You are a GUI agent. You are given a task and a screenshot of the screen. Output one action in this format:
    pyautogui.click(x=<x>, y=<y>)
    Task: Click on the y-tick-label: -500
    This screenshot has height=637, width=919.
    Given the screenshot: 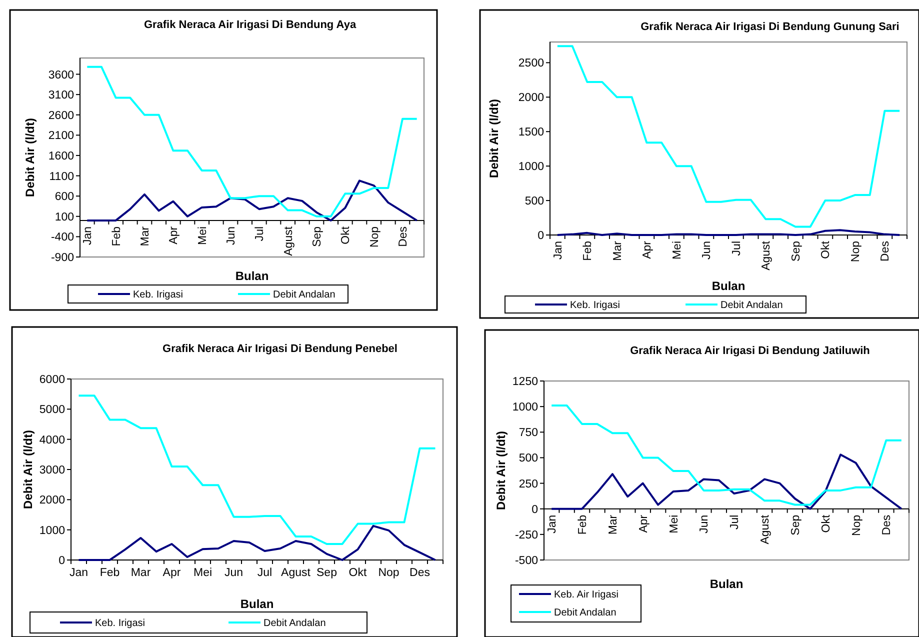 What is the action you would take?
    pyautogui.click(x=526, y=561)
    